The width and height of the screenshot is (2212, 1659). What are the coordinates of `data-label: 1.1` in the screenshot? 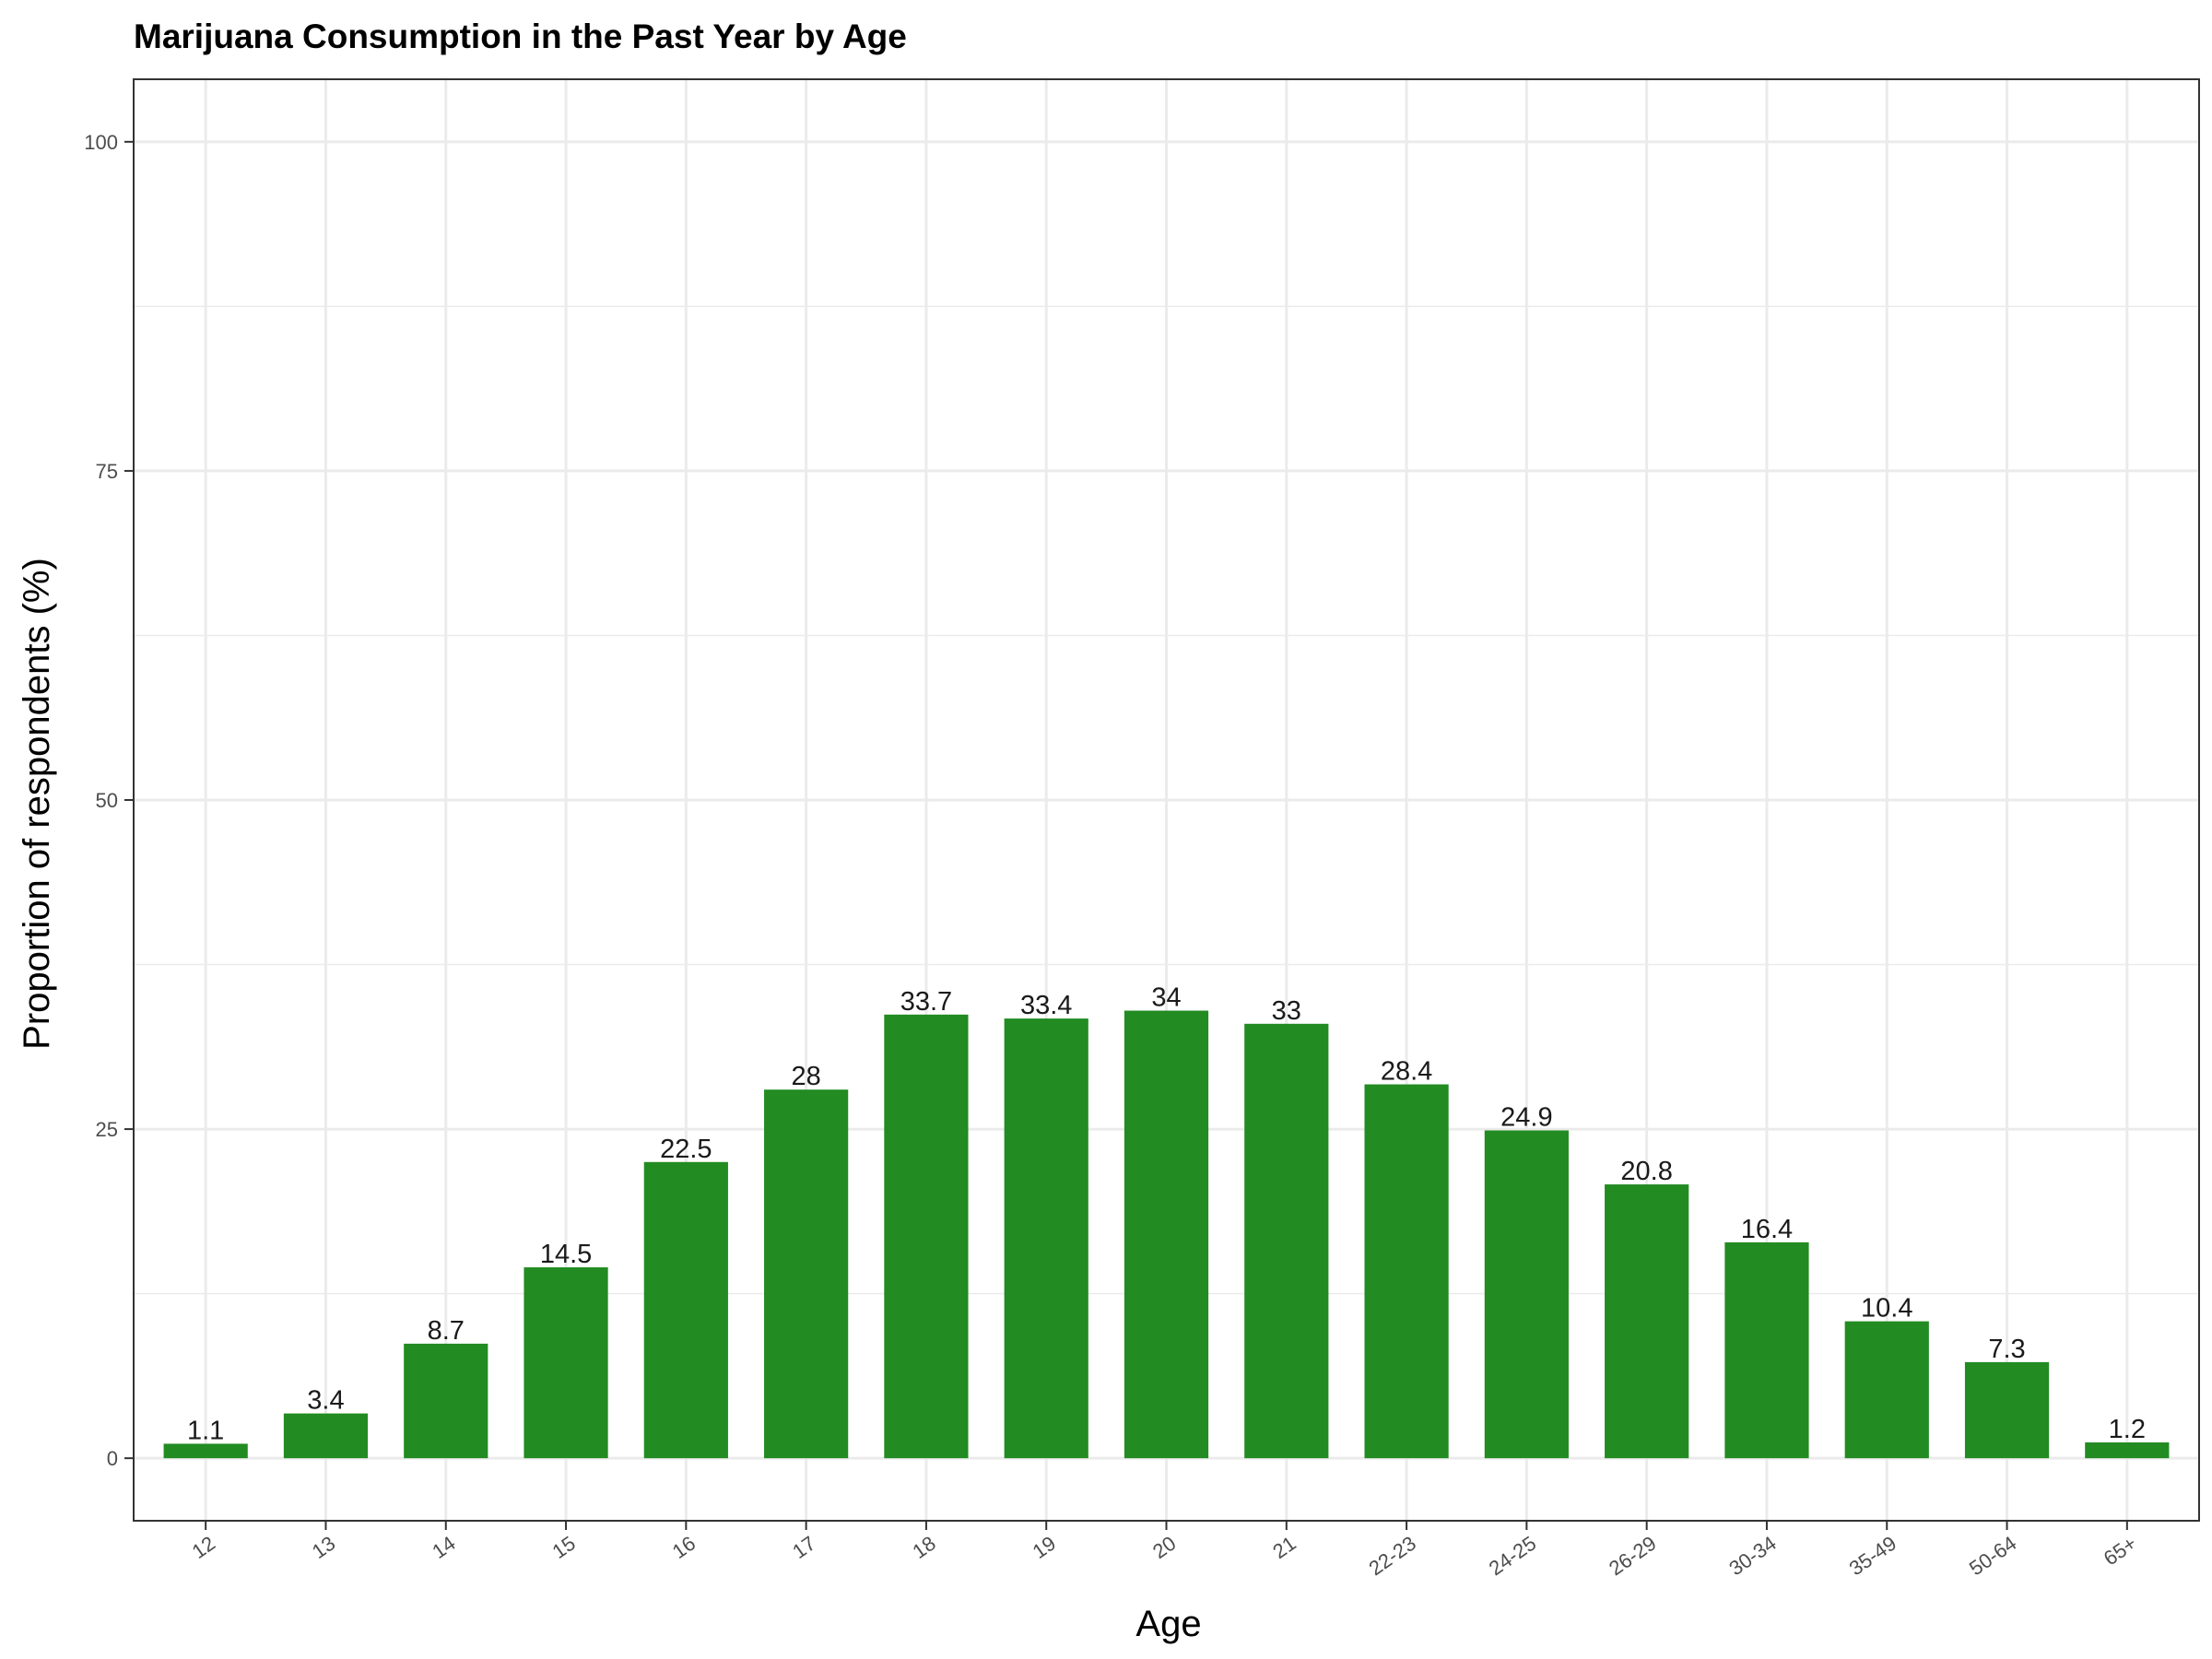 It's located at (205, 1430).